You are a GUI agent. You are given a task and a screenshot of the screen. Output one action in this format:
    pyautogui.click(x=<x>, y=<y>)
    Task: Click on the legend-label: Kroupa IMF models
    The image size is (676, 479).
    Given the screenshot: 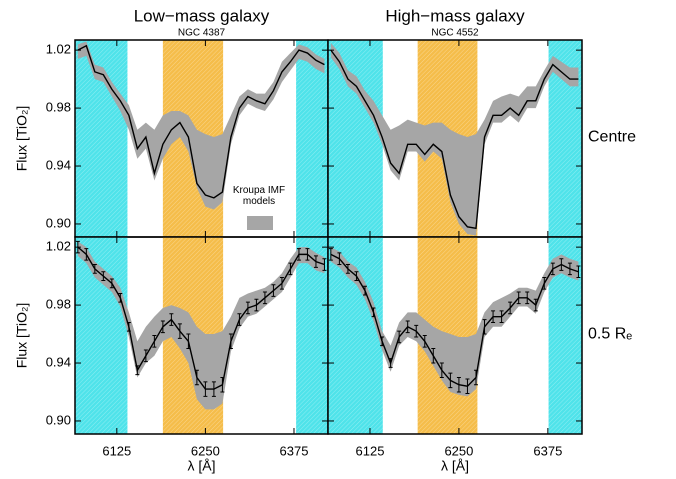 What is the action you would take?
    pyautogui.click(x=259, y=196)
    